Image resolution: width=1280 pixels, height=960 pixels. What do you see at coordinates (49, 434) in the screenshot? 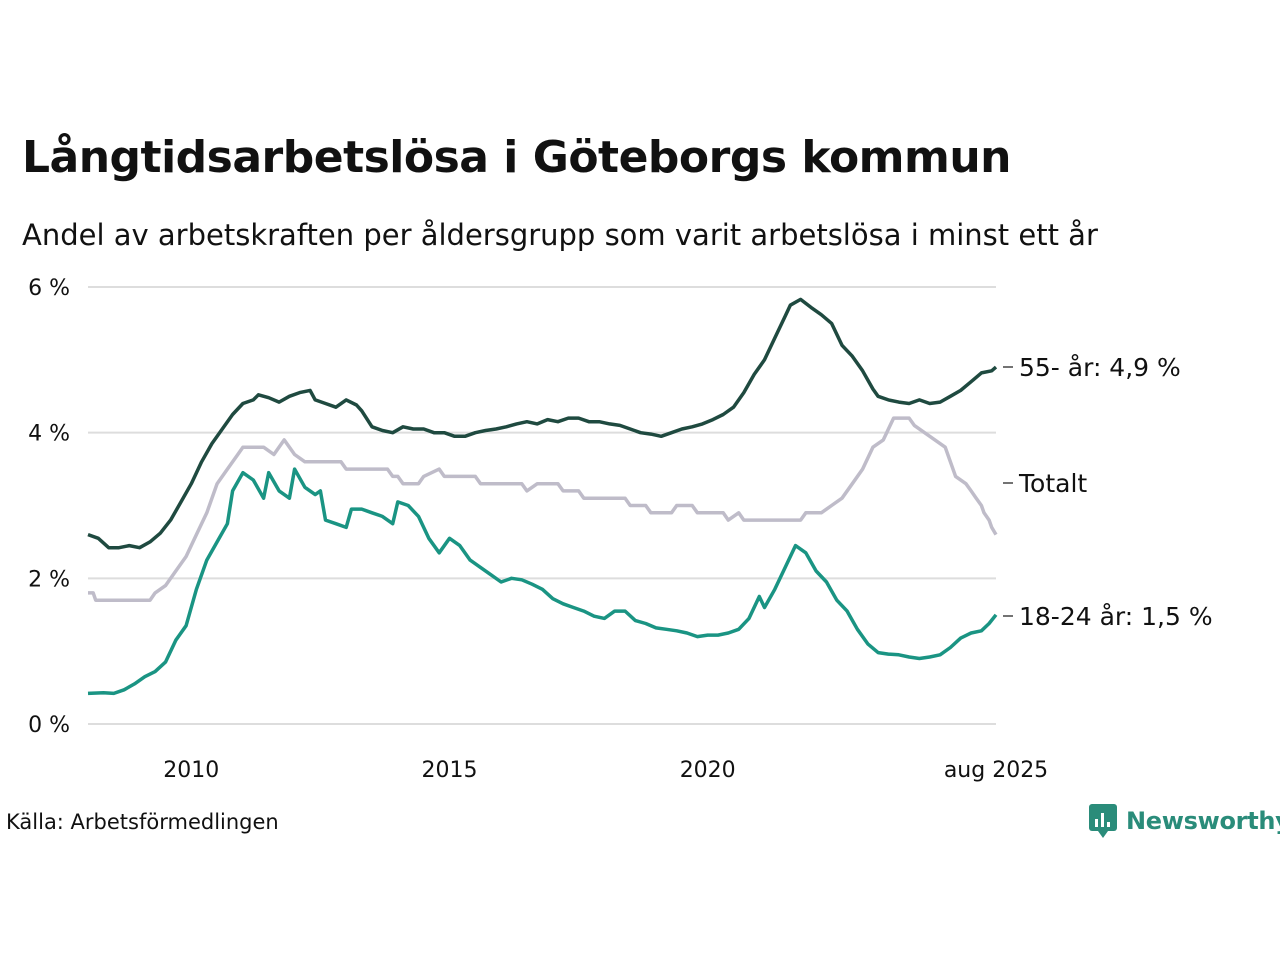
I see `y-tick-label: 4 %` at bounding box center [49, 434].